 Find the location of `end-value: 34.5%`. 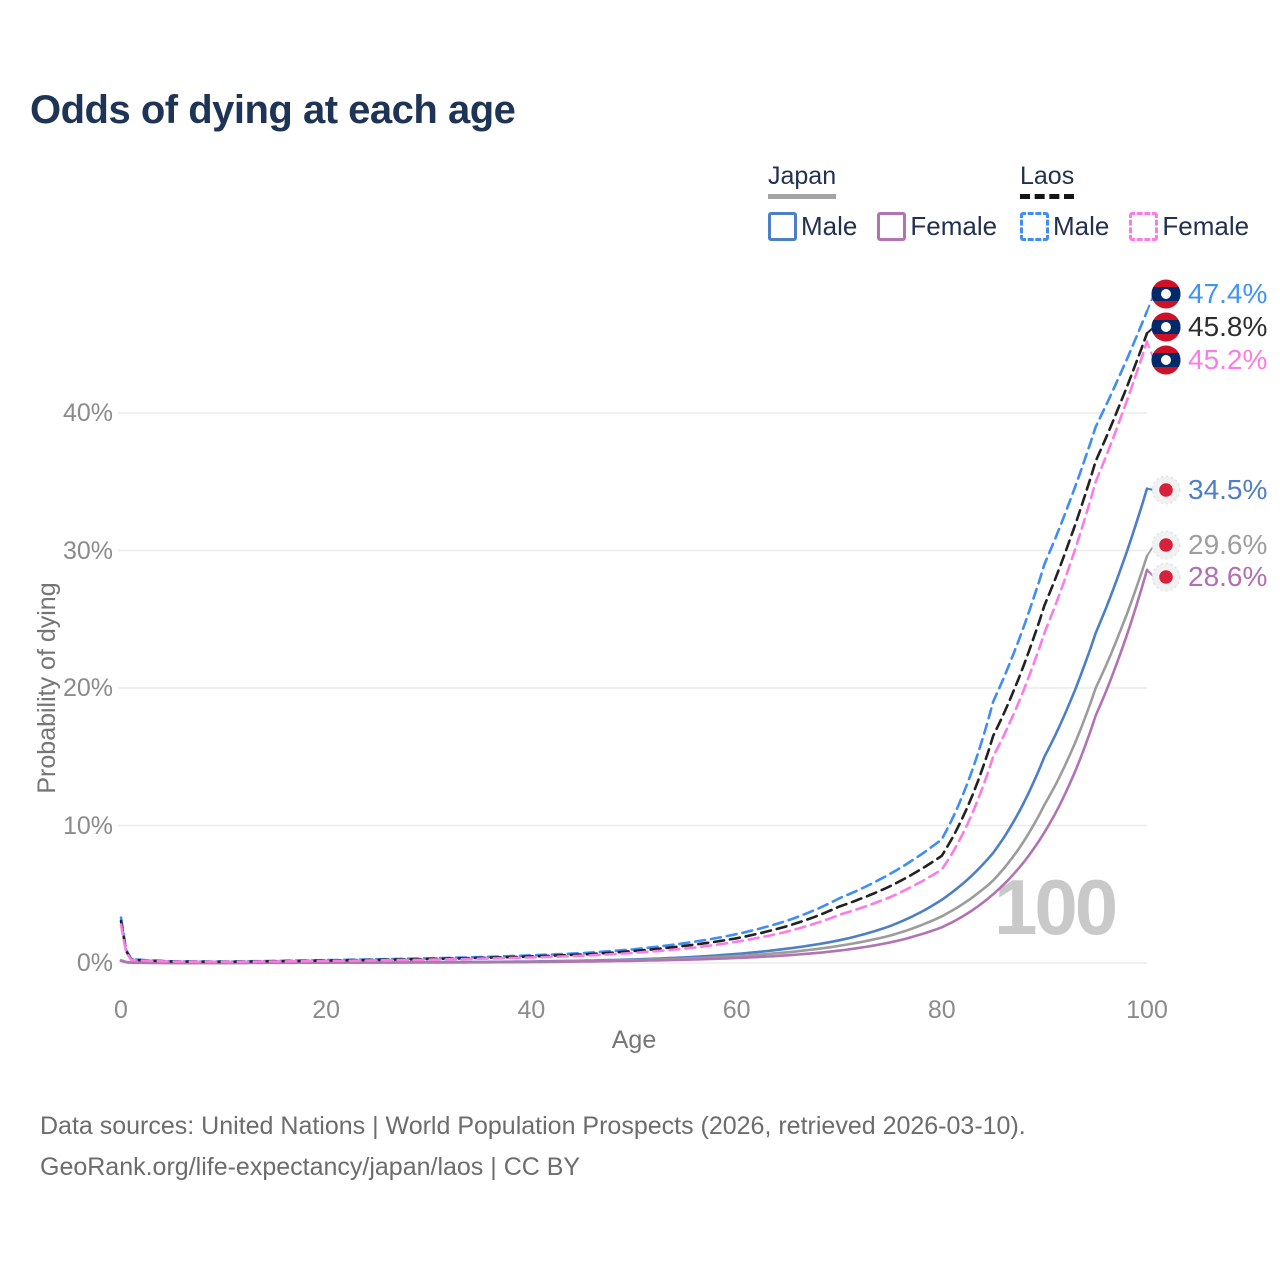

end-value: 34.5% is located at coordinates (1228, 489).